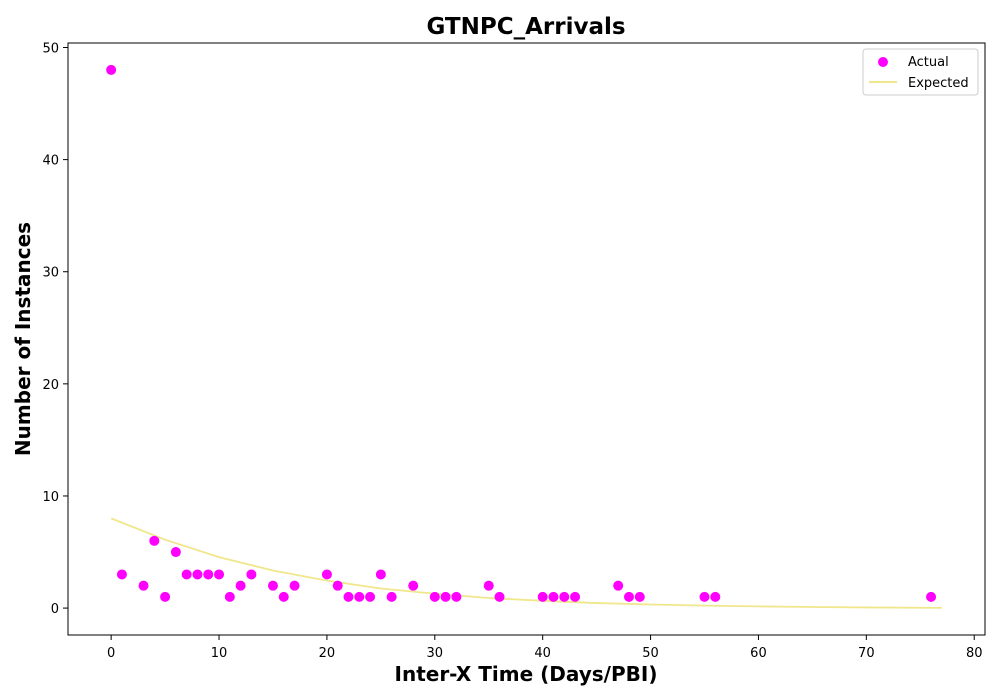  I want to click on x-axis-title: Inter-X Time (Days/PBI), so click(526, 674).